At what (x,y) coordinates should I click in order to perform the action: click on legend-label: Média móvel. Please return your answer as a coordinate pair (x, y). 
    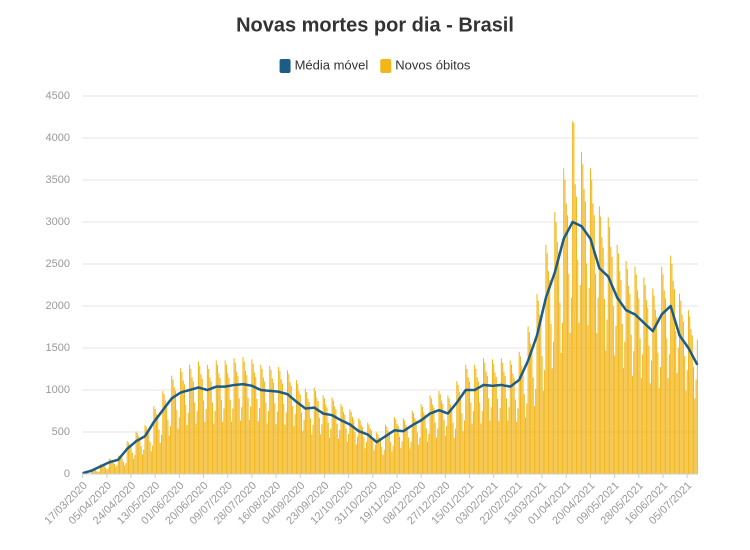
    Looking at the image, I should click on (332, 64).